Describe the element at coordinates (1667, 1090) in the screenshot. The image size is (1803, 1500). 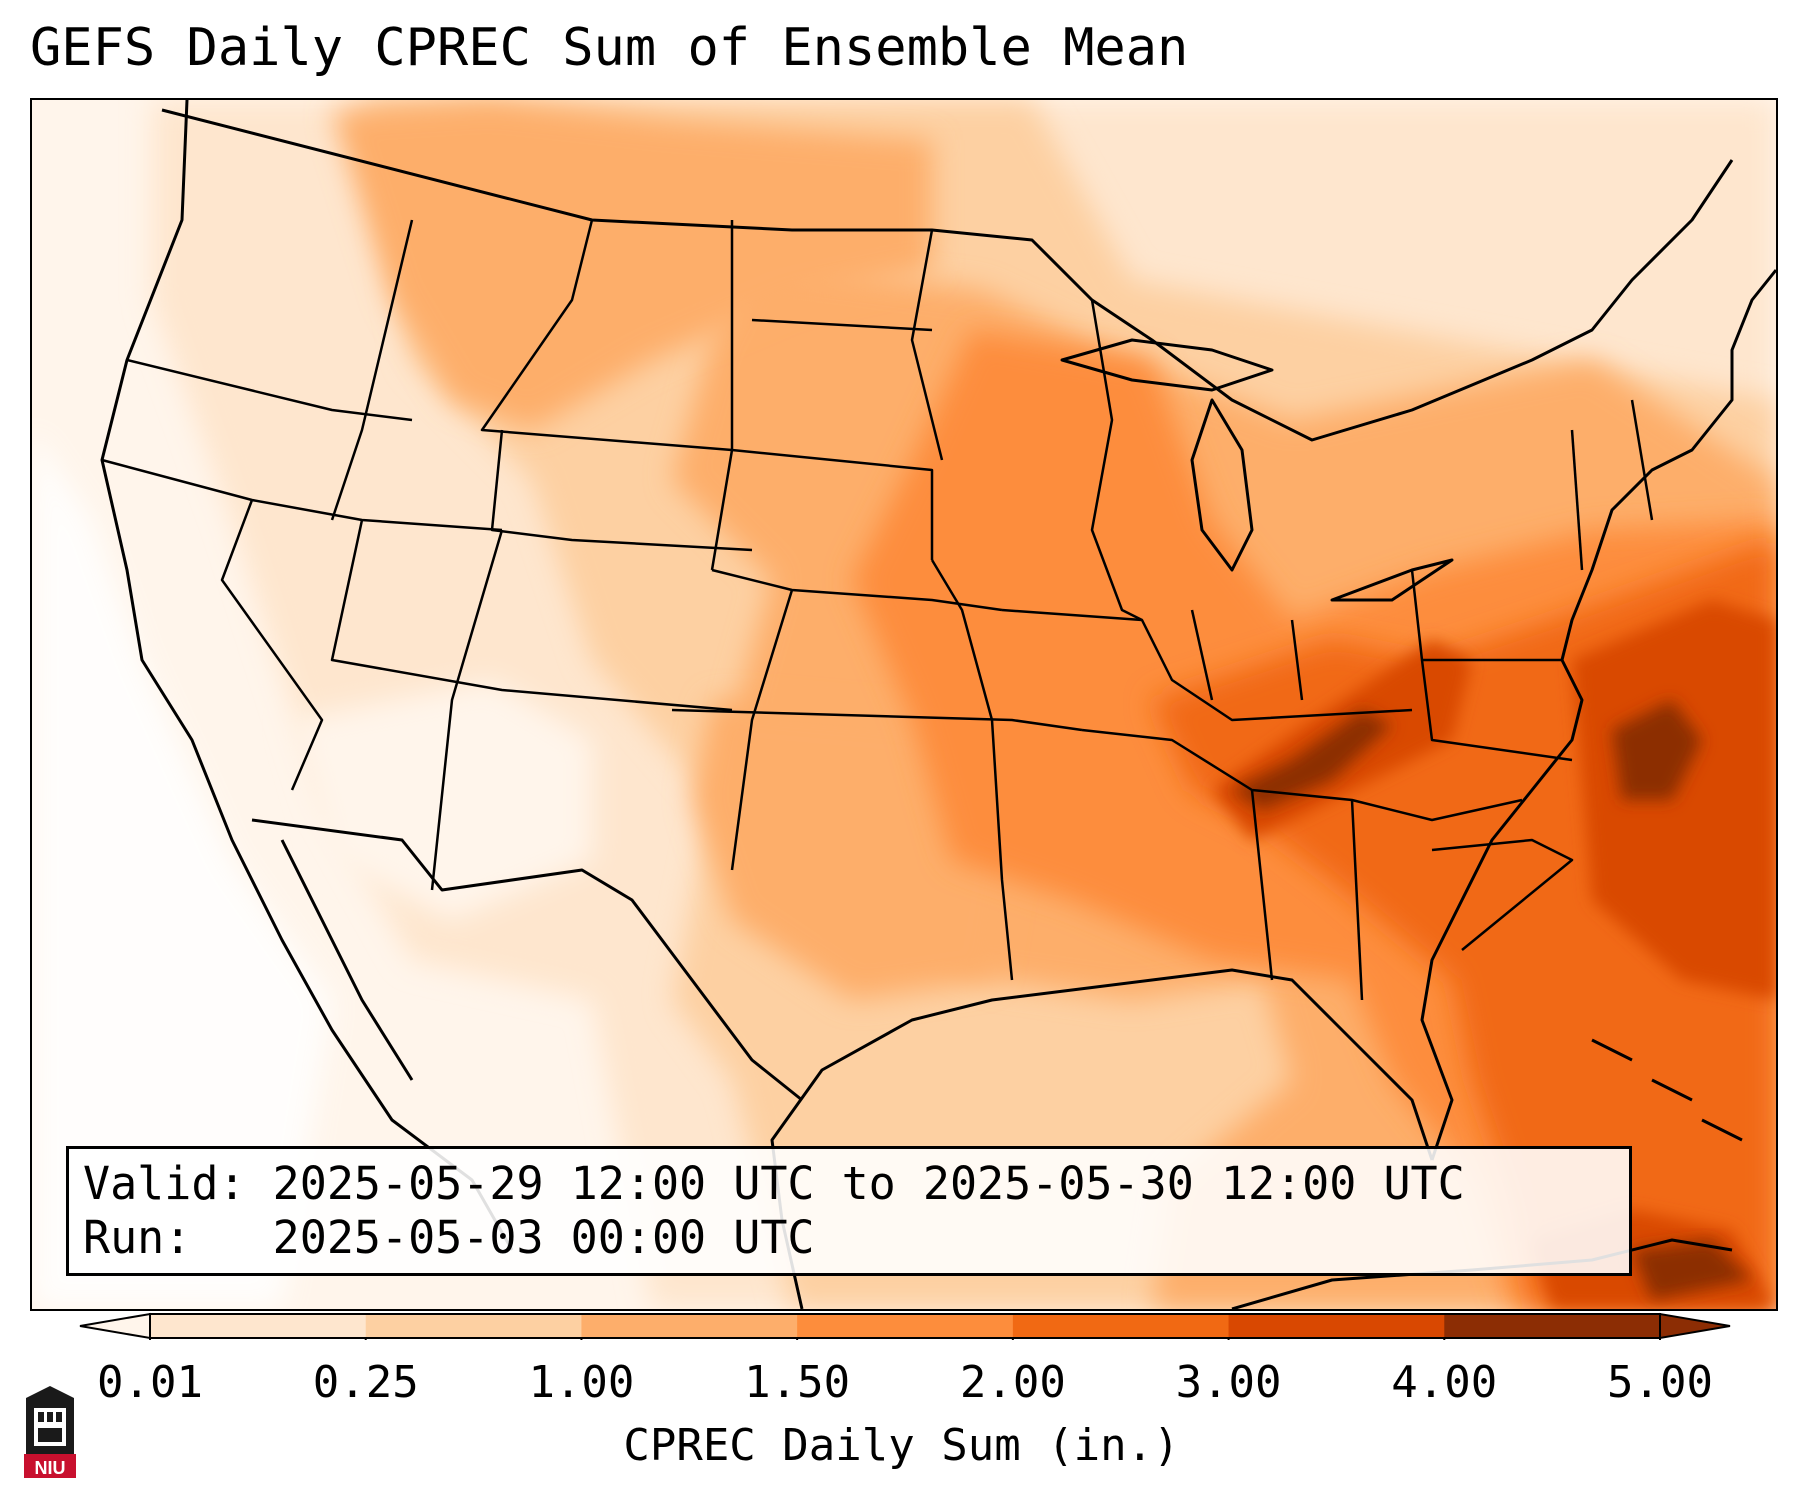
I see `bahamas` at that location.